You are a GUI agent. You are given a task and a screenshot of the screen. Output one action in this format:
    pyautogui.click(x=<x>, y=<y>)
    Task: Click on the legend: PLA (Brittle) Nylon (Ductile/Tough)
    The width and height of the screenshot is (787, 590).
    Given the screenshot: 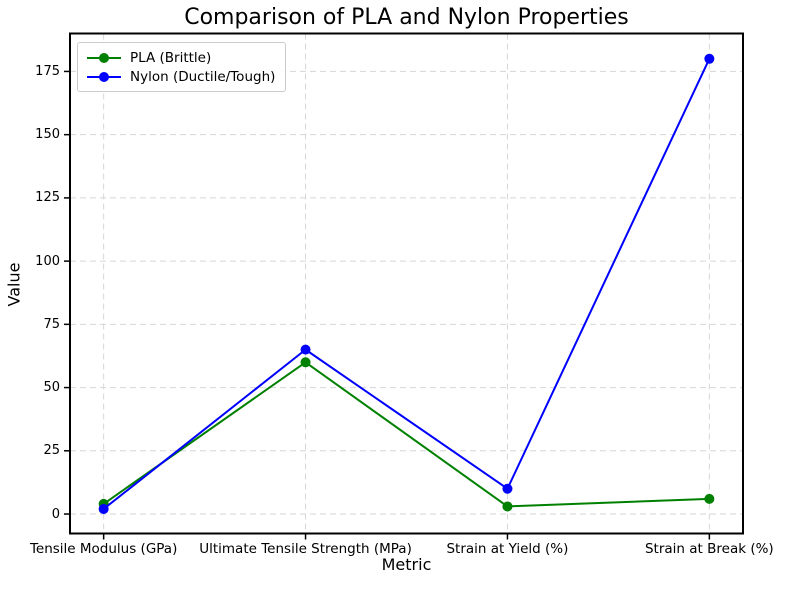 What is the action you would take?
    pyautogui.click(x=182, y=67)
    